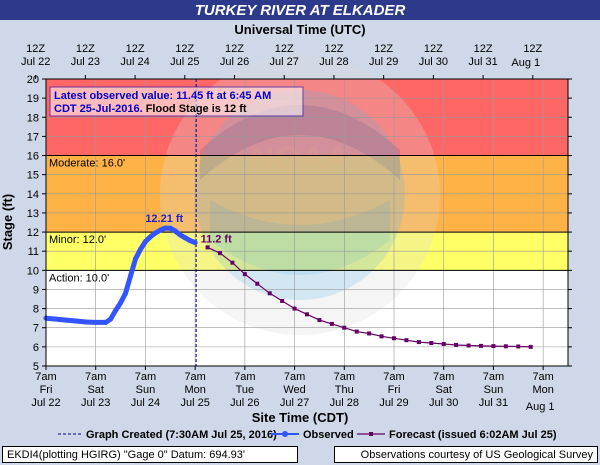  Describe the element at coordinates (371, 434) in the screenshot. I see `legend-forecast-marker` at that location.